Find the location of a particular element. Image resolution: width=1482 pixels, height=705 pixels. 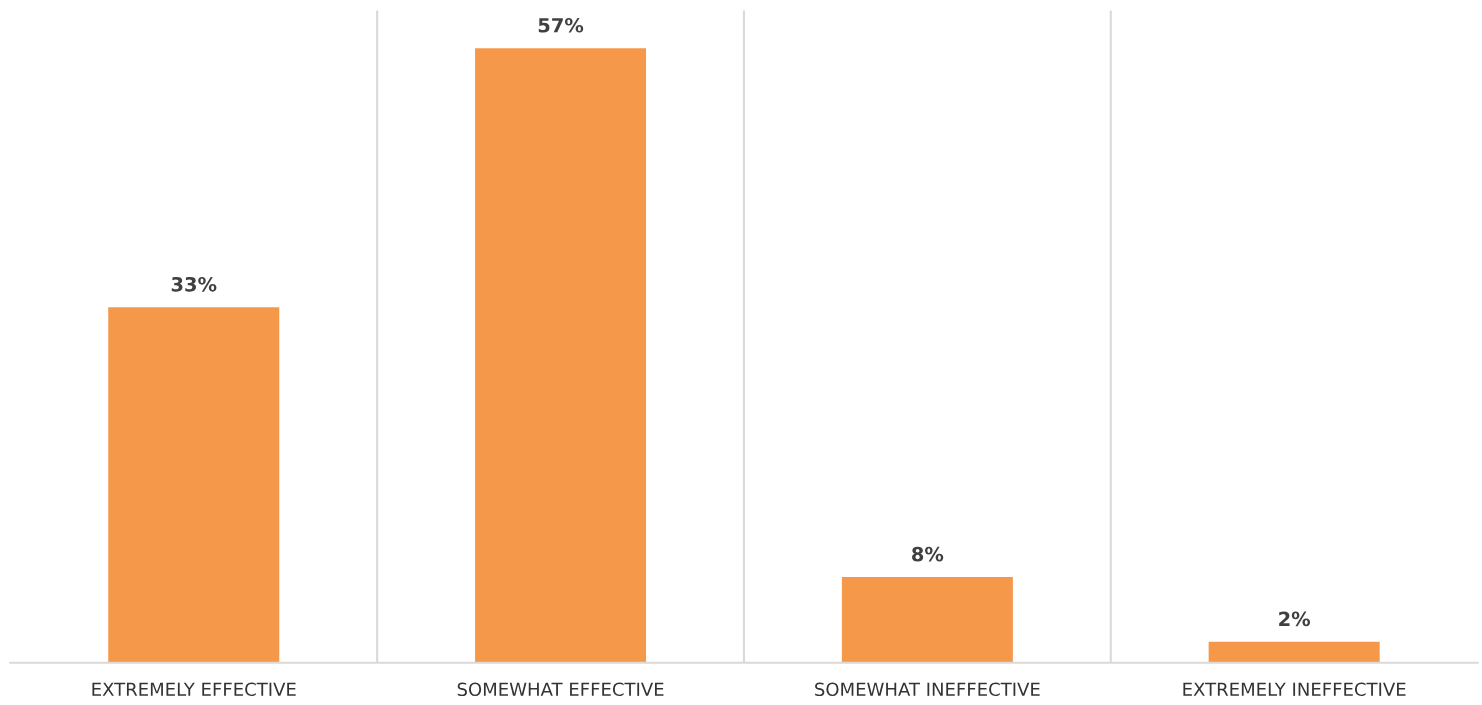

data-label: 57% is located at coordinates (561, 25).